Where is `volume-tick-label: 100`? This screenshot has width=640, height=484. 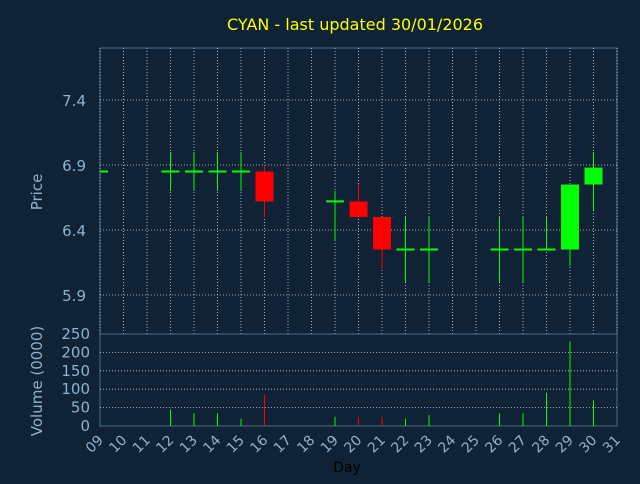 volume-tick-label: 100 is located at coordinates (75, 389).